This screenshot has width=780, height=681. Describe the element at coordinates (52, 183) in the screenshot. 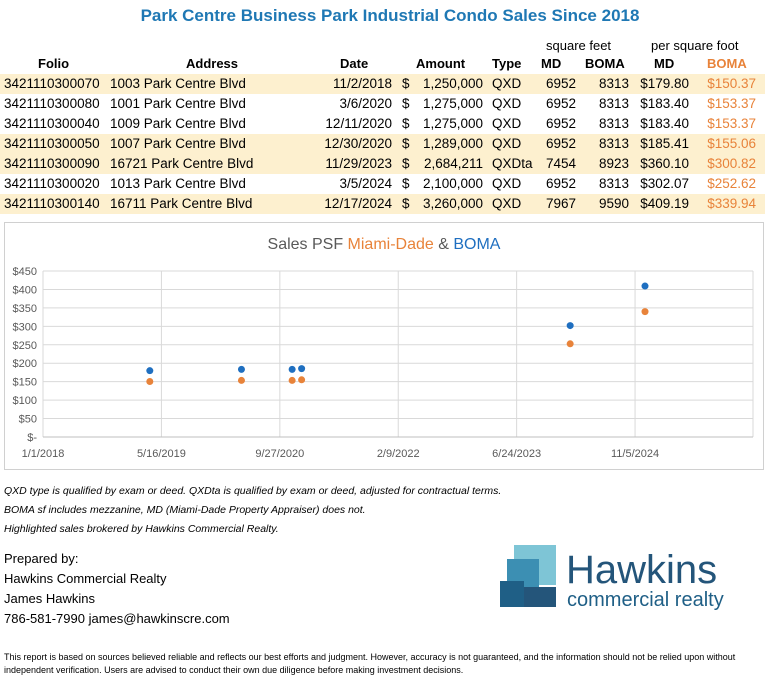

I see `cell-folio: 3421110300020` at that location.